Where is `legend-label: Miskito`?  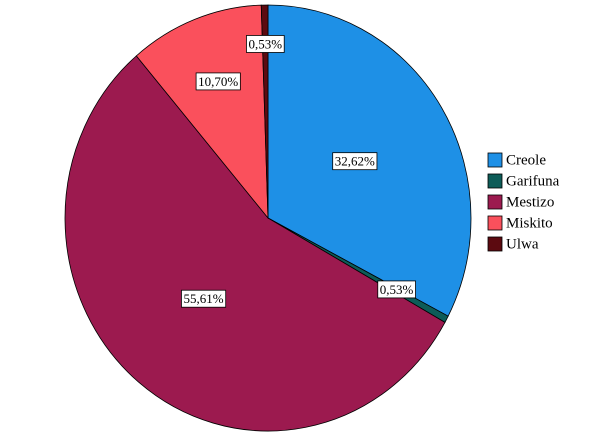 legend-label: Miskito is located at coordinates (529, 223).